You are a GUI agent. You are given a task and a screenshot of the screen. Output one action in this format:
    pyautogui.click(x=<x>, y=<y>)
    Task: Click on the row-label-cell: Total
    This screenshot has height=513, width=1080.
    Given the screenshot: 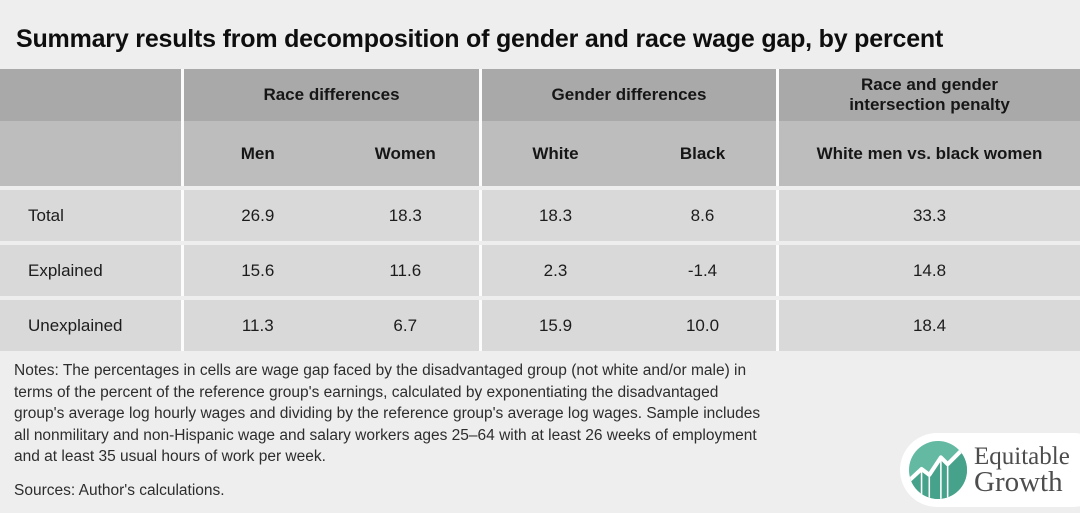 What is the action you would take?
    pyautogui.click(x=90, y=215)
    